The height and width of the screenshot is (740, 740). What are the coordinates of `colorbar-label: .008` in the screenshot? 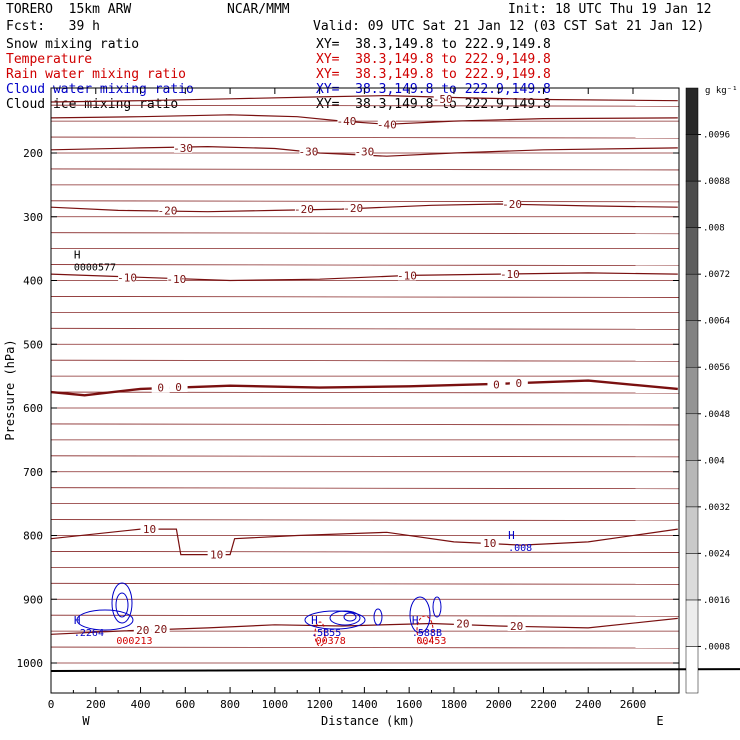 It's located at (714, 229).